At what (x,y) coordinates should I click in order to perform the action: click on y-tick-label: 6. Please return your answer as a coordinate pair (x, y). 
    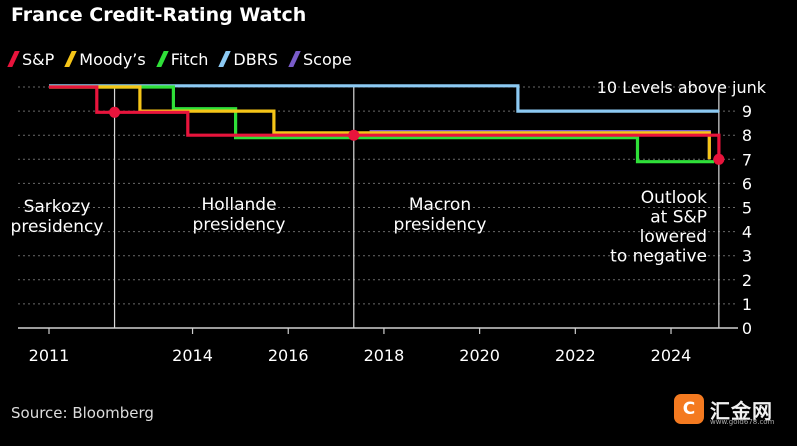
    Looking at the image, I should click on (747, 183).